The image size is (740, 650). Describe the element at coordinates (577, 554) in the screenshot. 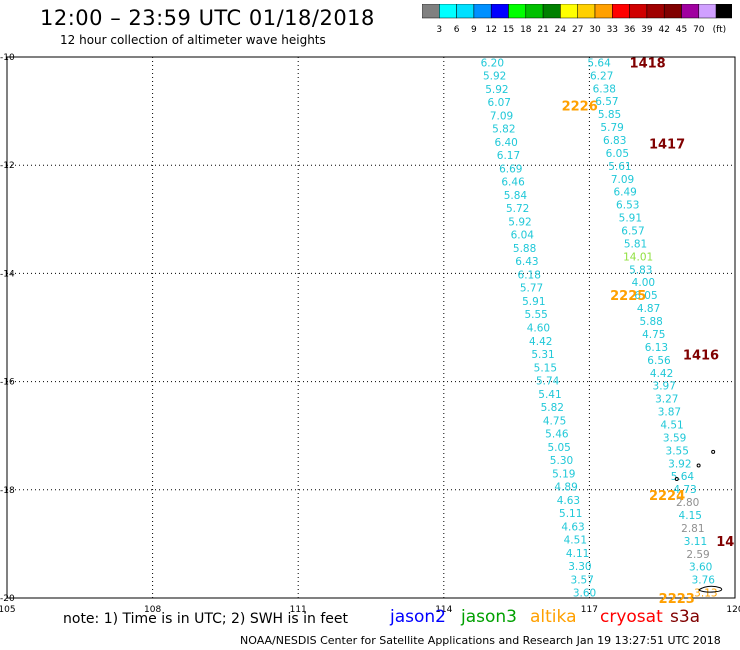

I see `wave-height-value: 4.11` at that location.